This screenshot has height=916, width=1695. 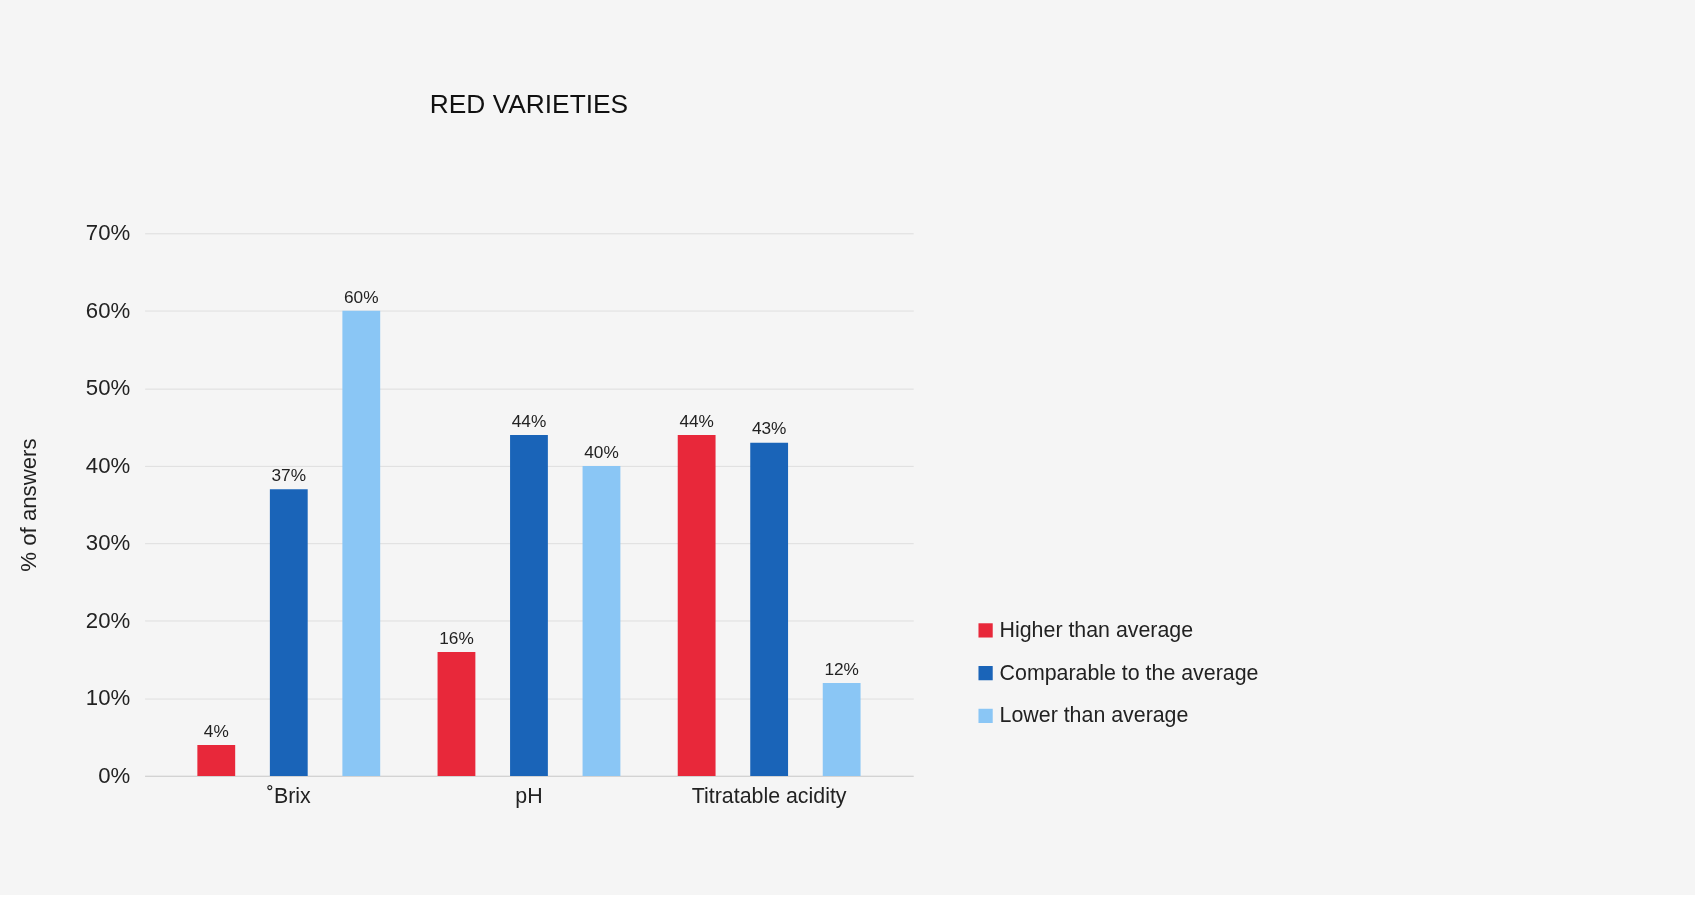 I want to click on y-tick-label: 50%, so click(x=108, y=388).